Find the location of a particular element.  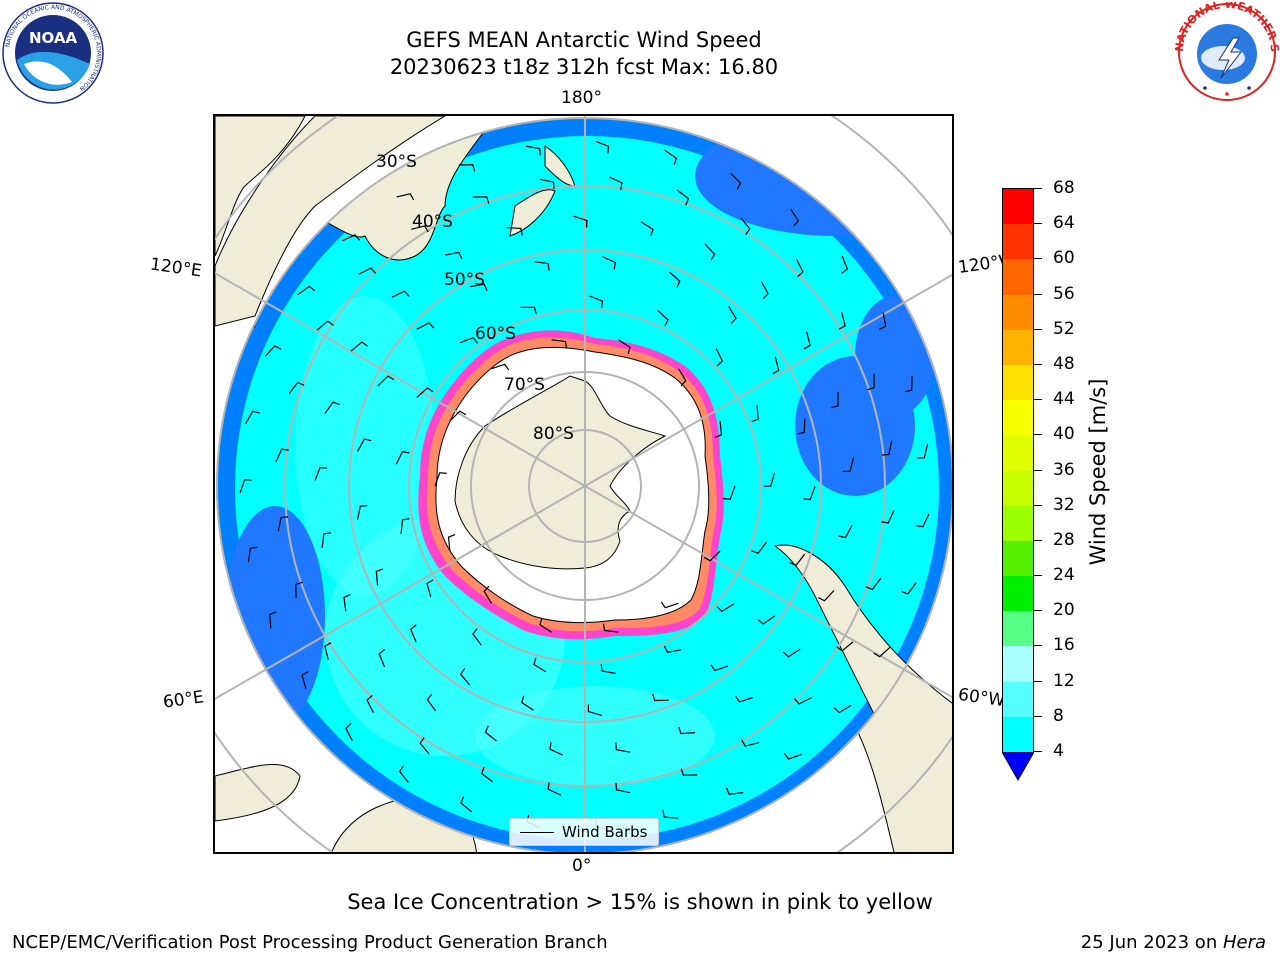

lat-label-70s: 70°S is located at coordinates (524, 385).